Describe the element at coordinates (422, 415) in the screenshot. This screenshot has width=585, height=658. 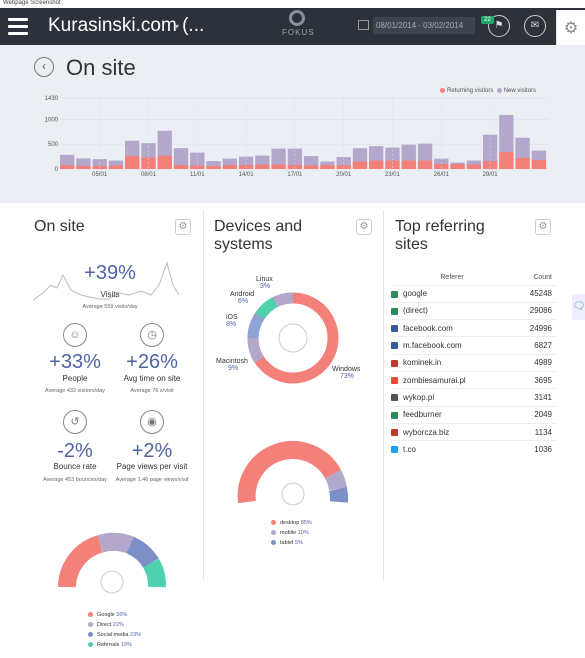
I see `referer-name: feedburner` at that location.